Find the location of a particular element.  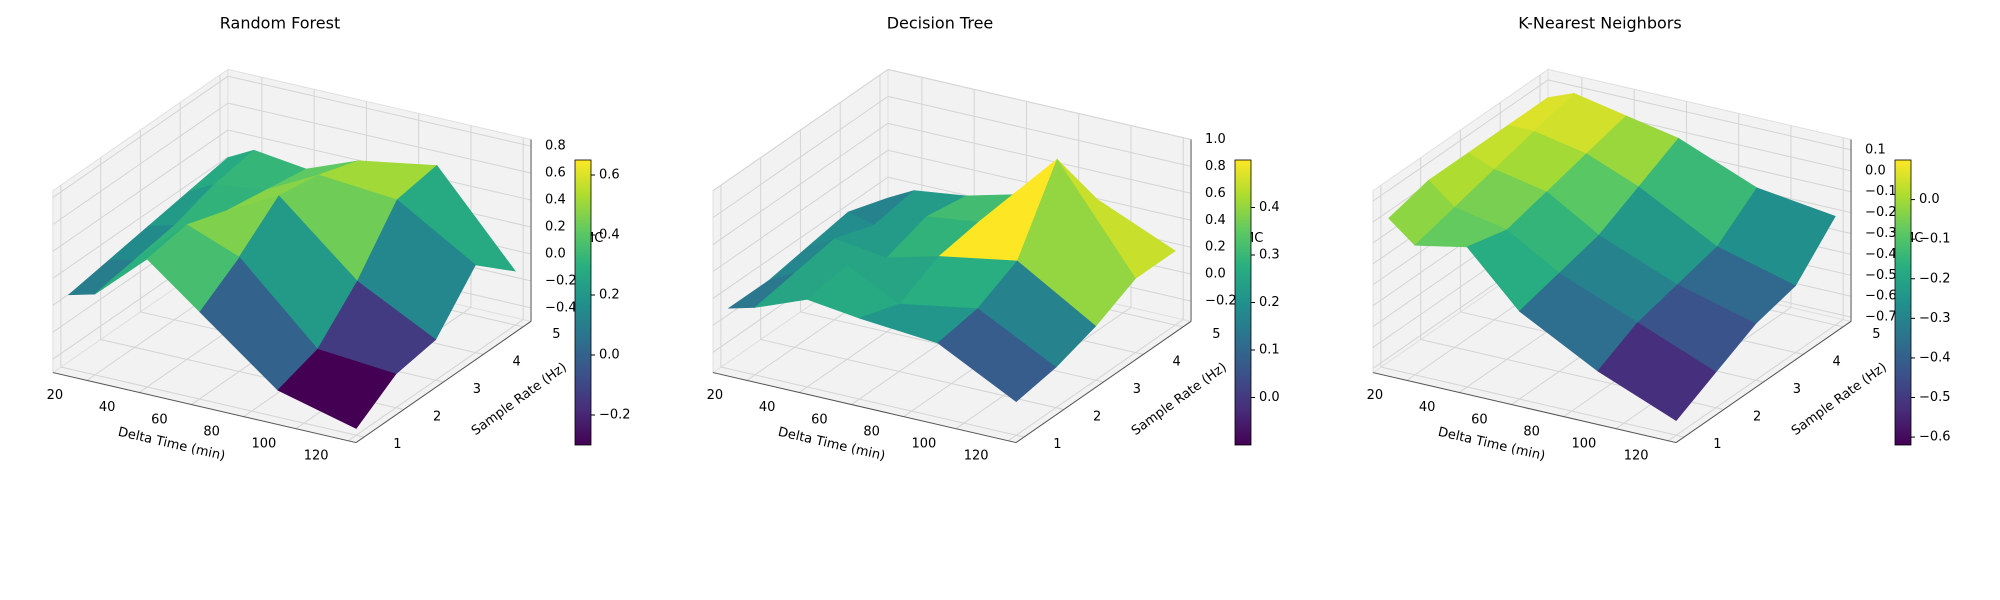

z-tick-label: 0.4 is located at coordinates (555, 200).